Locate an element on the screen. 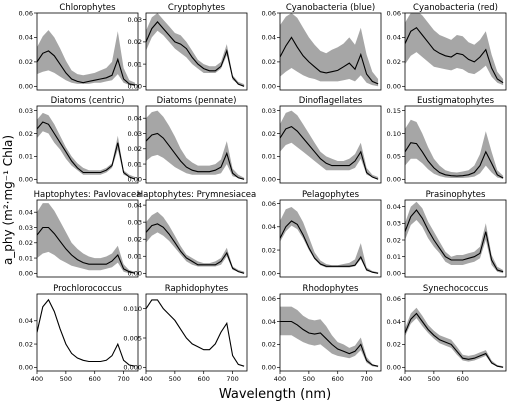  panel-pelagophytes: Pelagophytes 0.00 0.02 0.04 0.06 is located at coordinates (322, 234).